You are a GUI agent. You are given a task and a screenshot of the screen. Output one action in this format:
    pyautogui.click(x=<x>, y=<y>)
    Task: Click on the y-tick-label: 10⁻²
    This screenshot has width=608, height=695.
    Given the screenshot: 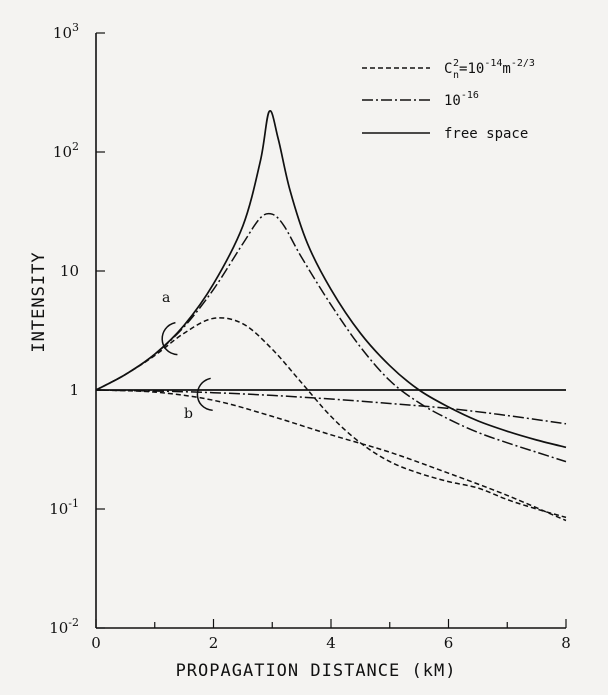 What is the action you would take?
    pyautogui.click(x=64, y=626)
    